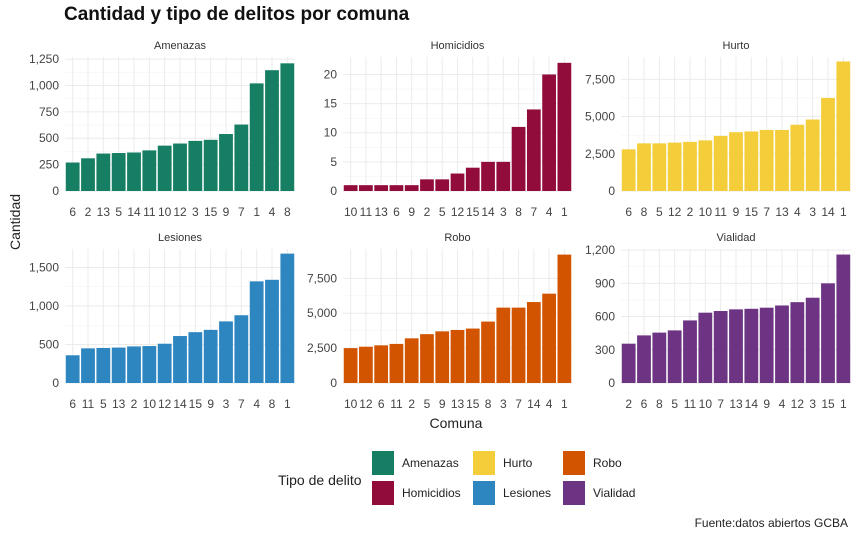 Image resolution: width=858 pixels, height=538 pixels. I want to click on legend-label: Hurto, so click(518, 463).